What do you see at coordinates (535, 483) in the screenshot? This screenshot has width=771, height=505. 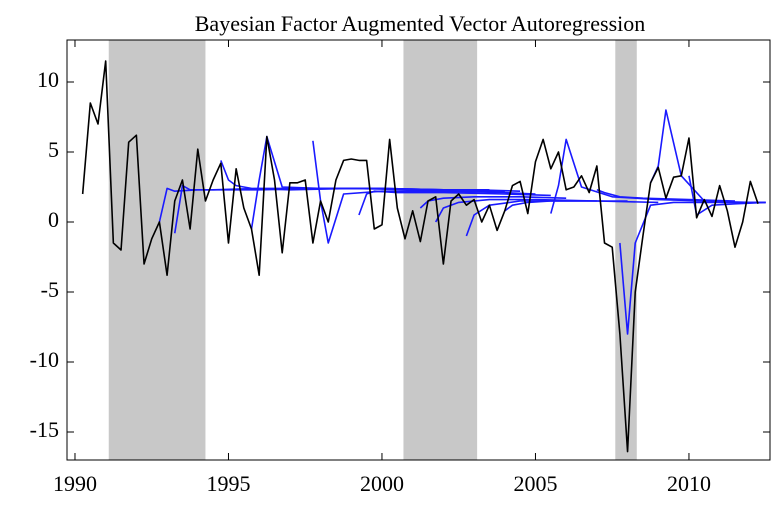 I see `x-tick-label: 2005` at bounding box center [535, 483].